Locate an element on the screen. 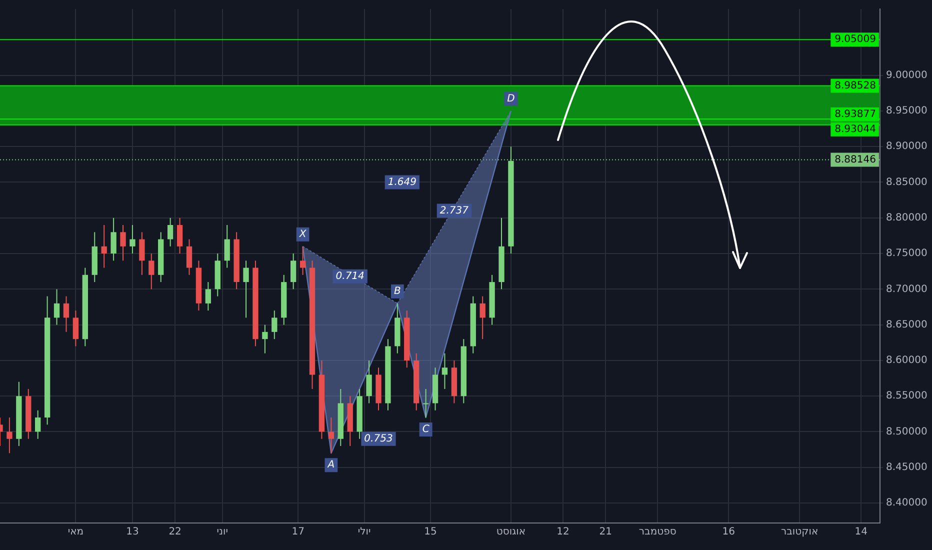  y-tick-label: 9.00000 is located at coordinates (907, 75).